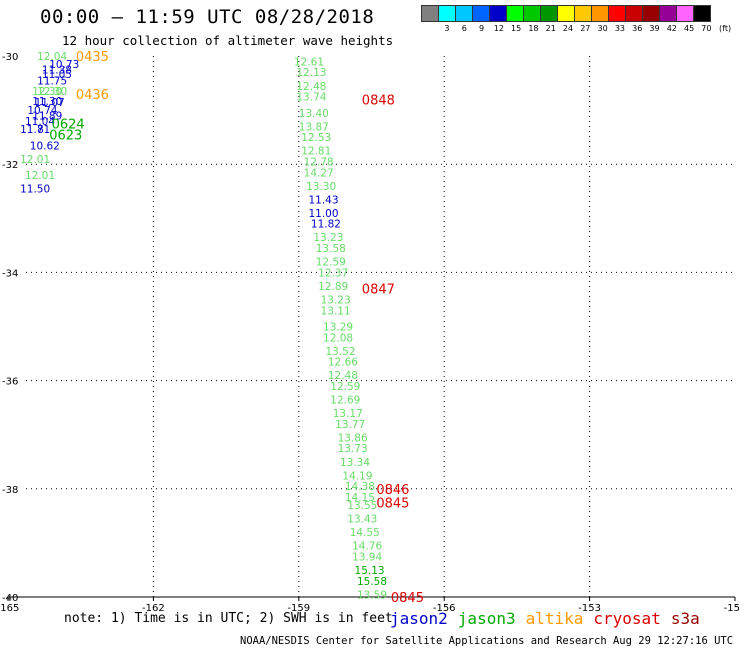 This screenshot has width=740, height=650. I want to click on wave-height-label: 14.76, so click(367, 547).